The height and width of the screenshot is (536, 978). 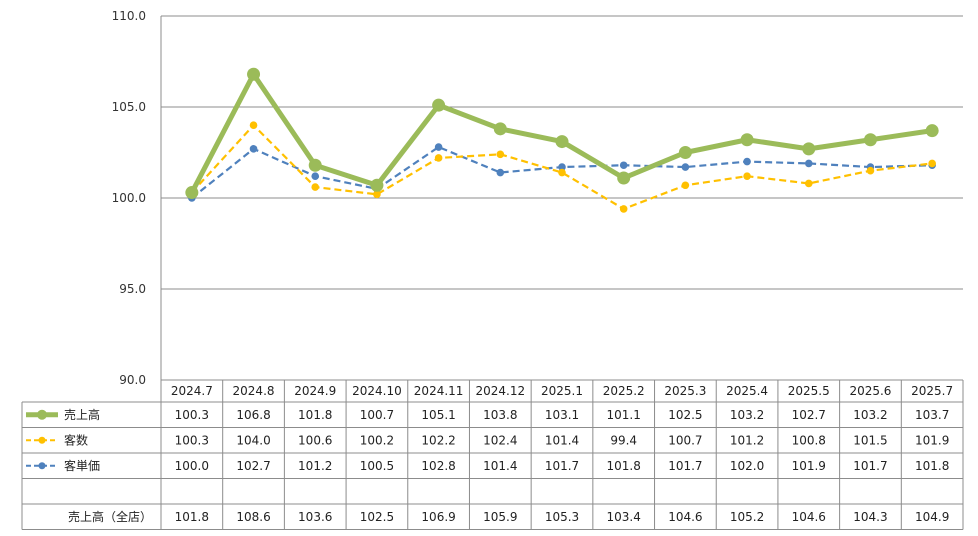 I want to click on category-label: 2024.11, so click(x=439, y=391).